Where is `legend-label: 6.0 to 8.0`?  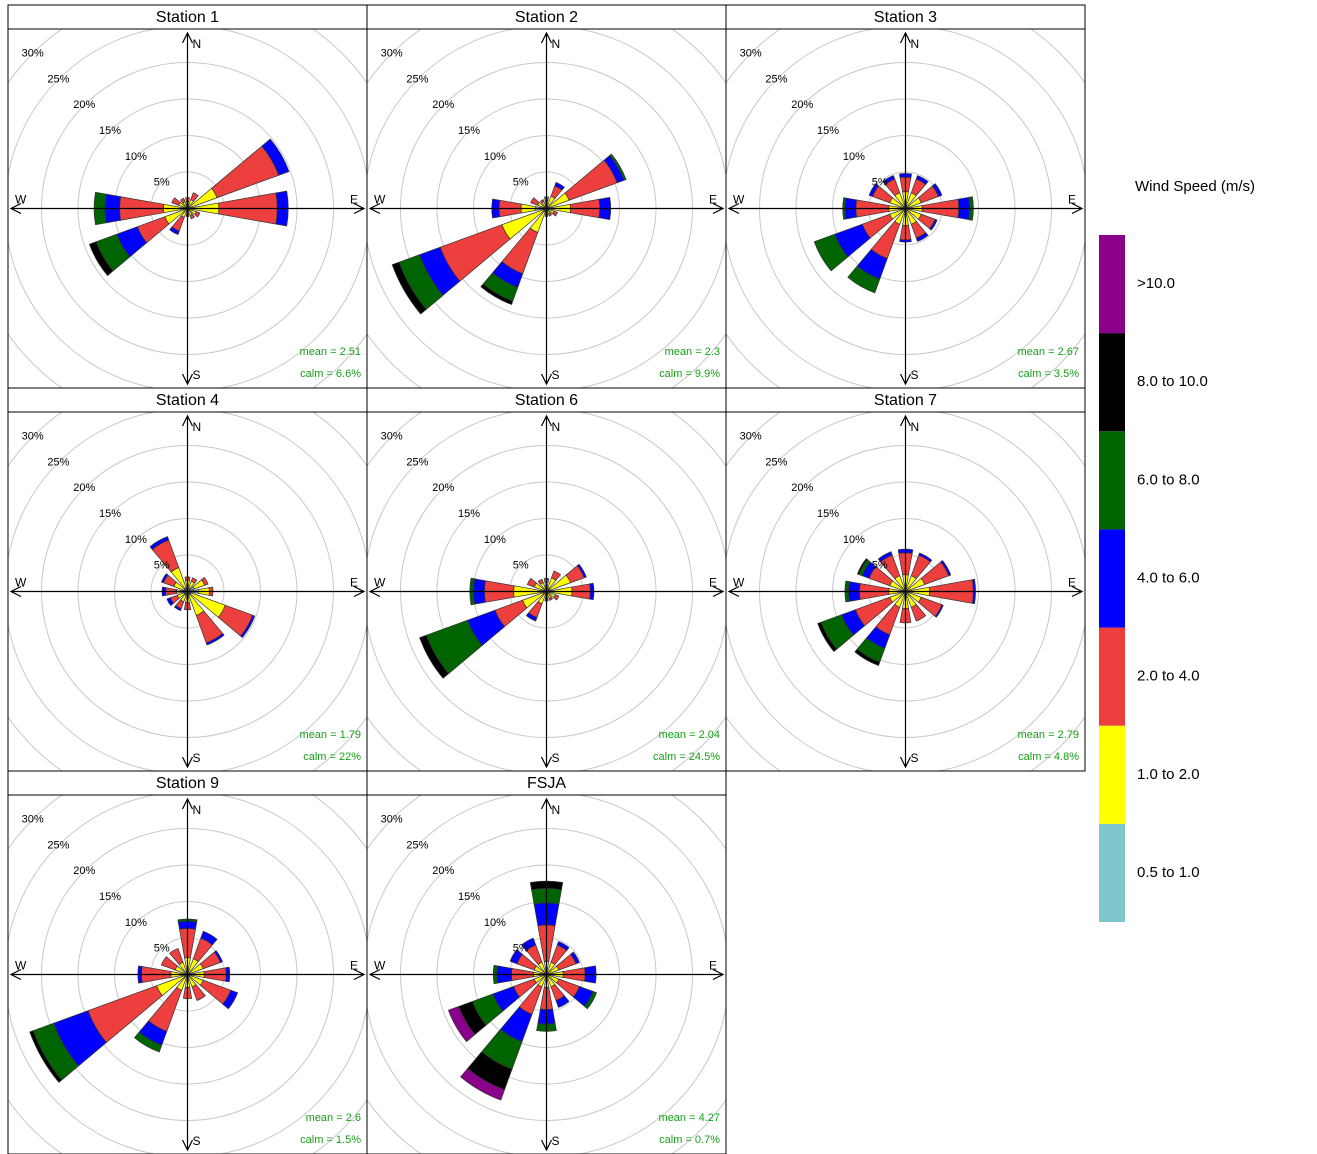
legend-label: 6.0 to 8.0 is located at coordinates (1168, 479).